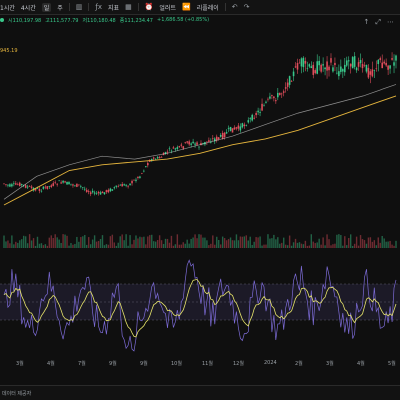 The width and height of the screenshot is (400, 400). I want to click on interval-4h: 4시간, so click(28, 8).